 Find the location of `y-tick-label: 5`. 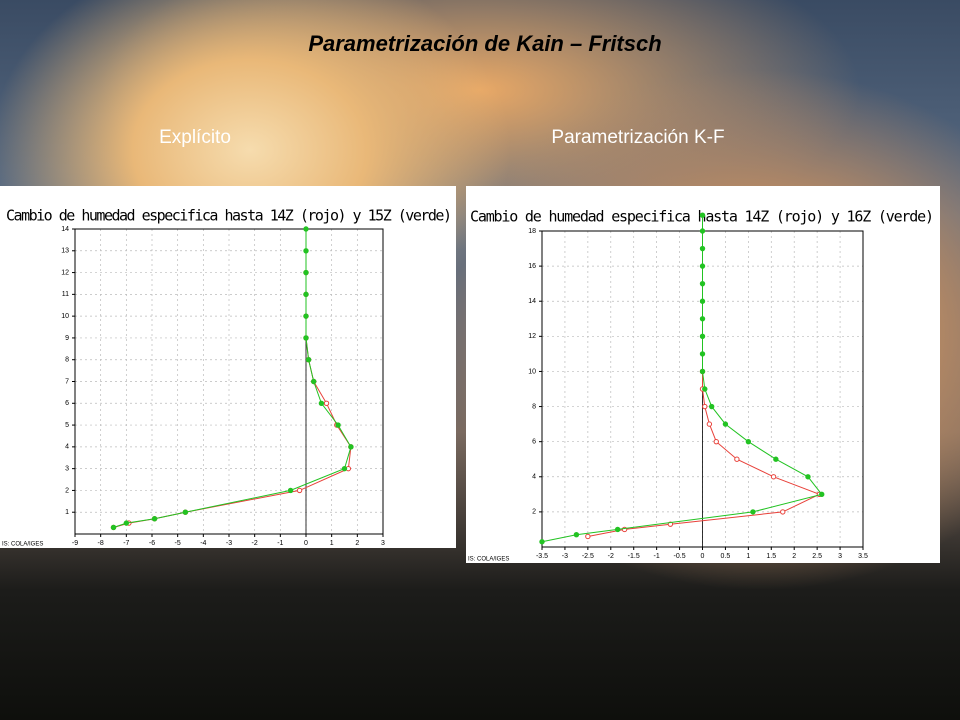

y-tick-label: 5 is located at coordinates (67, 425).